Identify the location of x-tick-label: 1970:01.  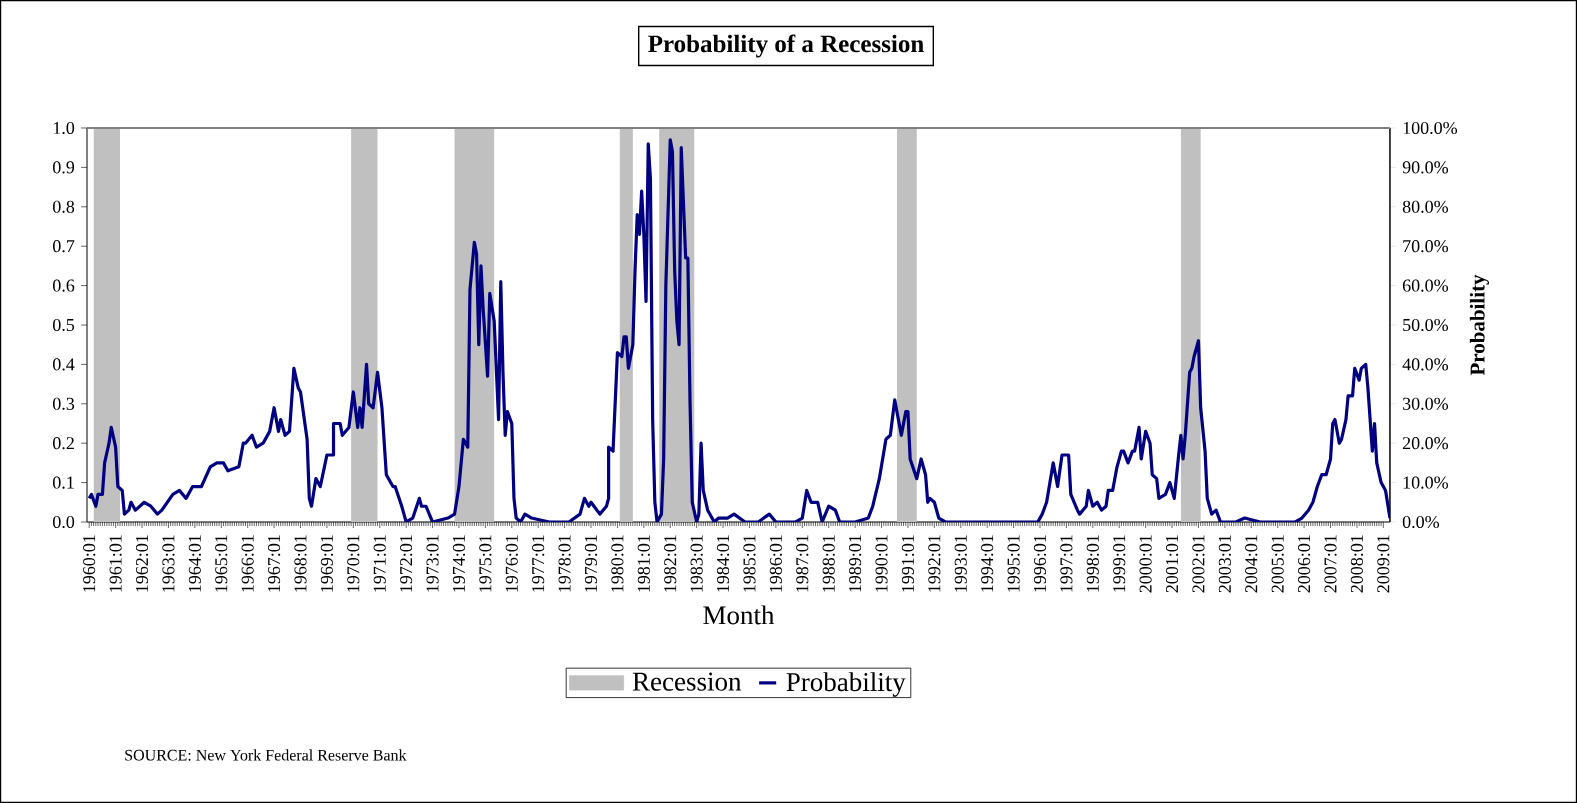
(353, 563).